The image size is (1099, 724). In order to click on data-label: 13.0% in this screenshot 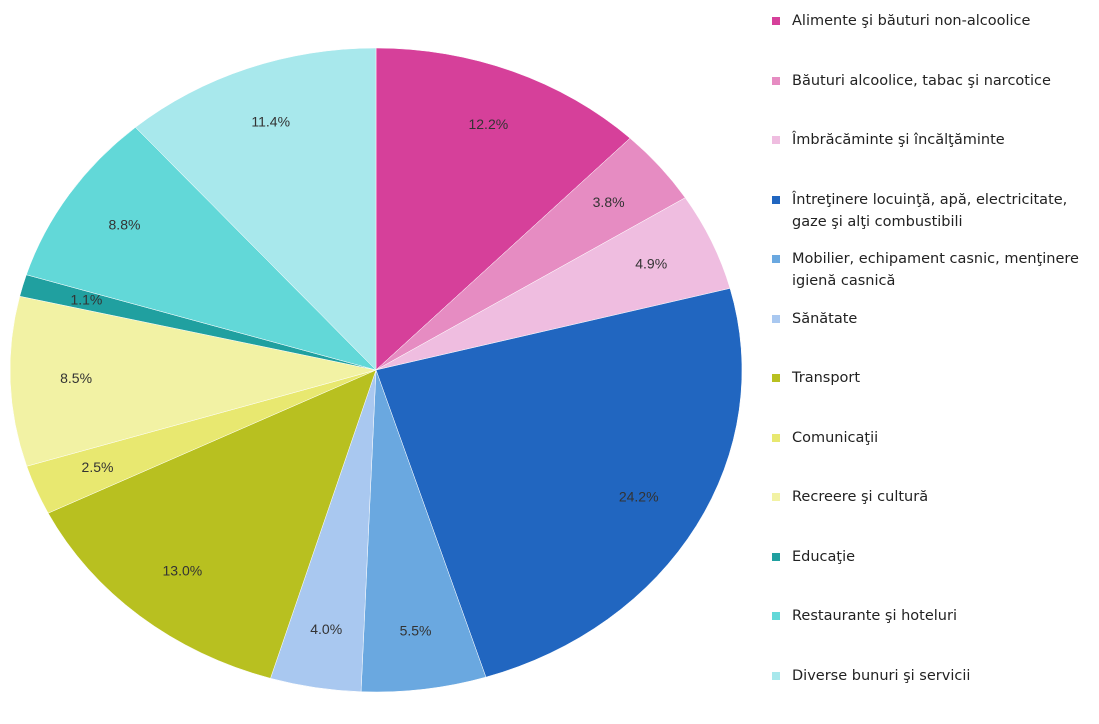, I will do `click(183, 570)`.